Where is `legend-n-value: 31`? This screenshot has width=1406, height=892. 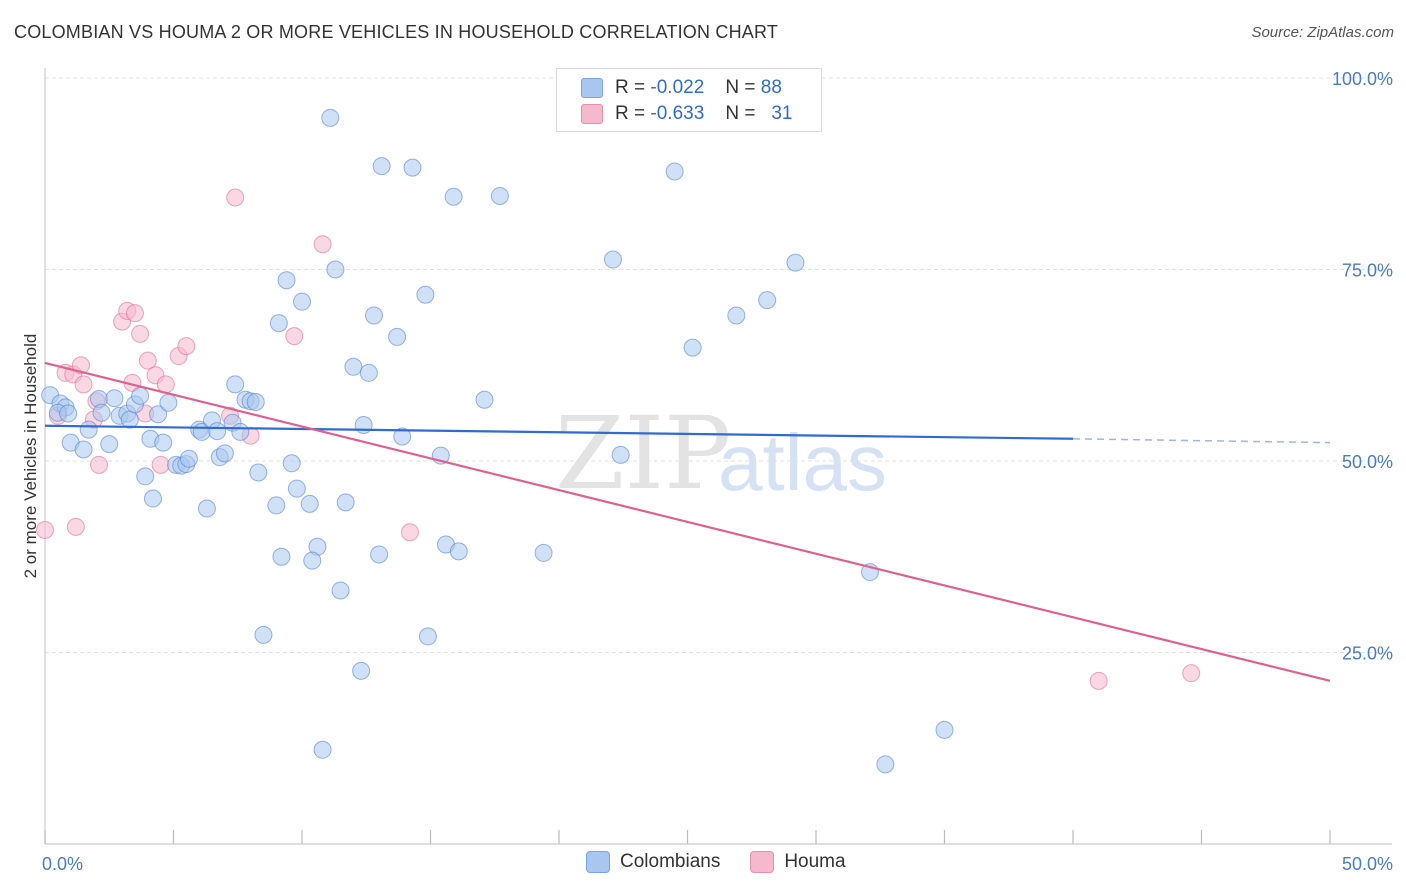
legend-n-value: 31 is located at coordinates (782, 113).